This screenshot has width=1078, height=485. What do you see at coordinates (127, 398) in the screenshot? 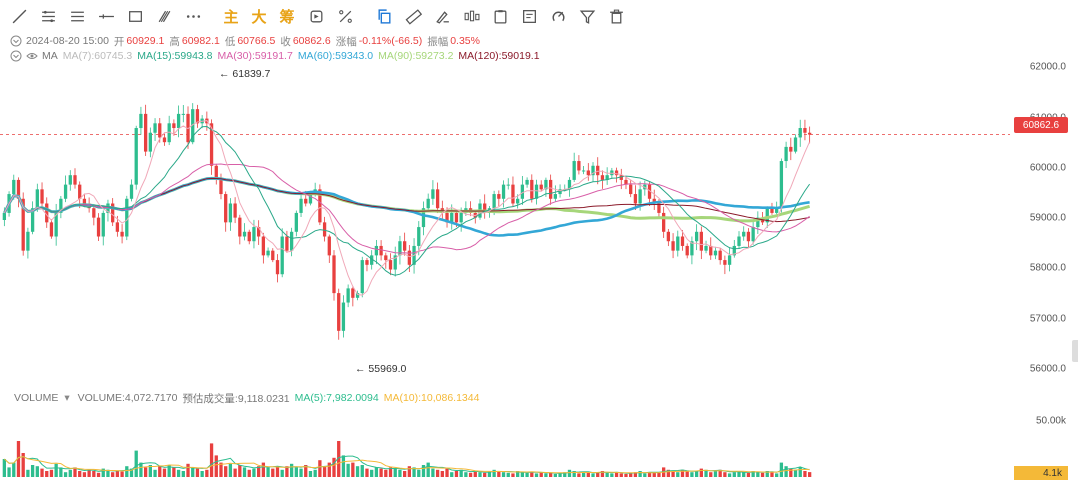
I see `volume-value: VOLUME:4,072.7170` at bounding box center [127, 398].